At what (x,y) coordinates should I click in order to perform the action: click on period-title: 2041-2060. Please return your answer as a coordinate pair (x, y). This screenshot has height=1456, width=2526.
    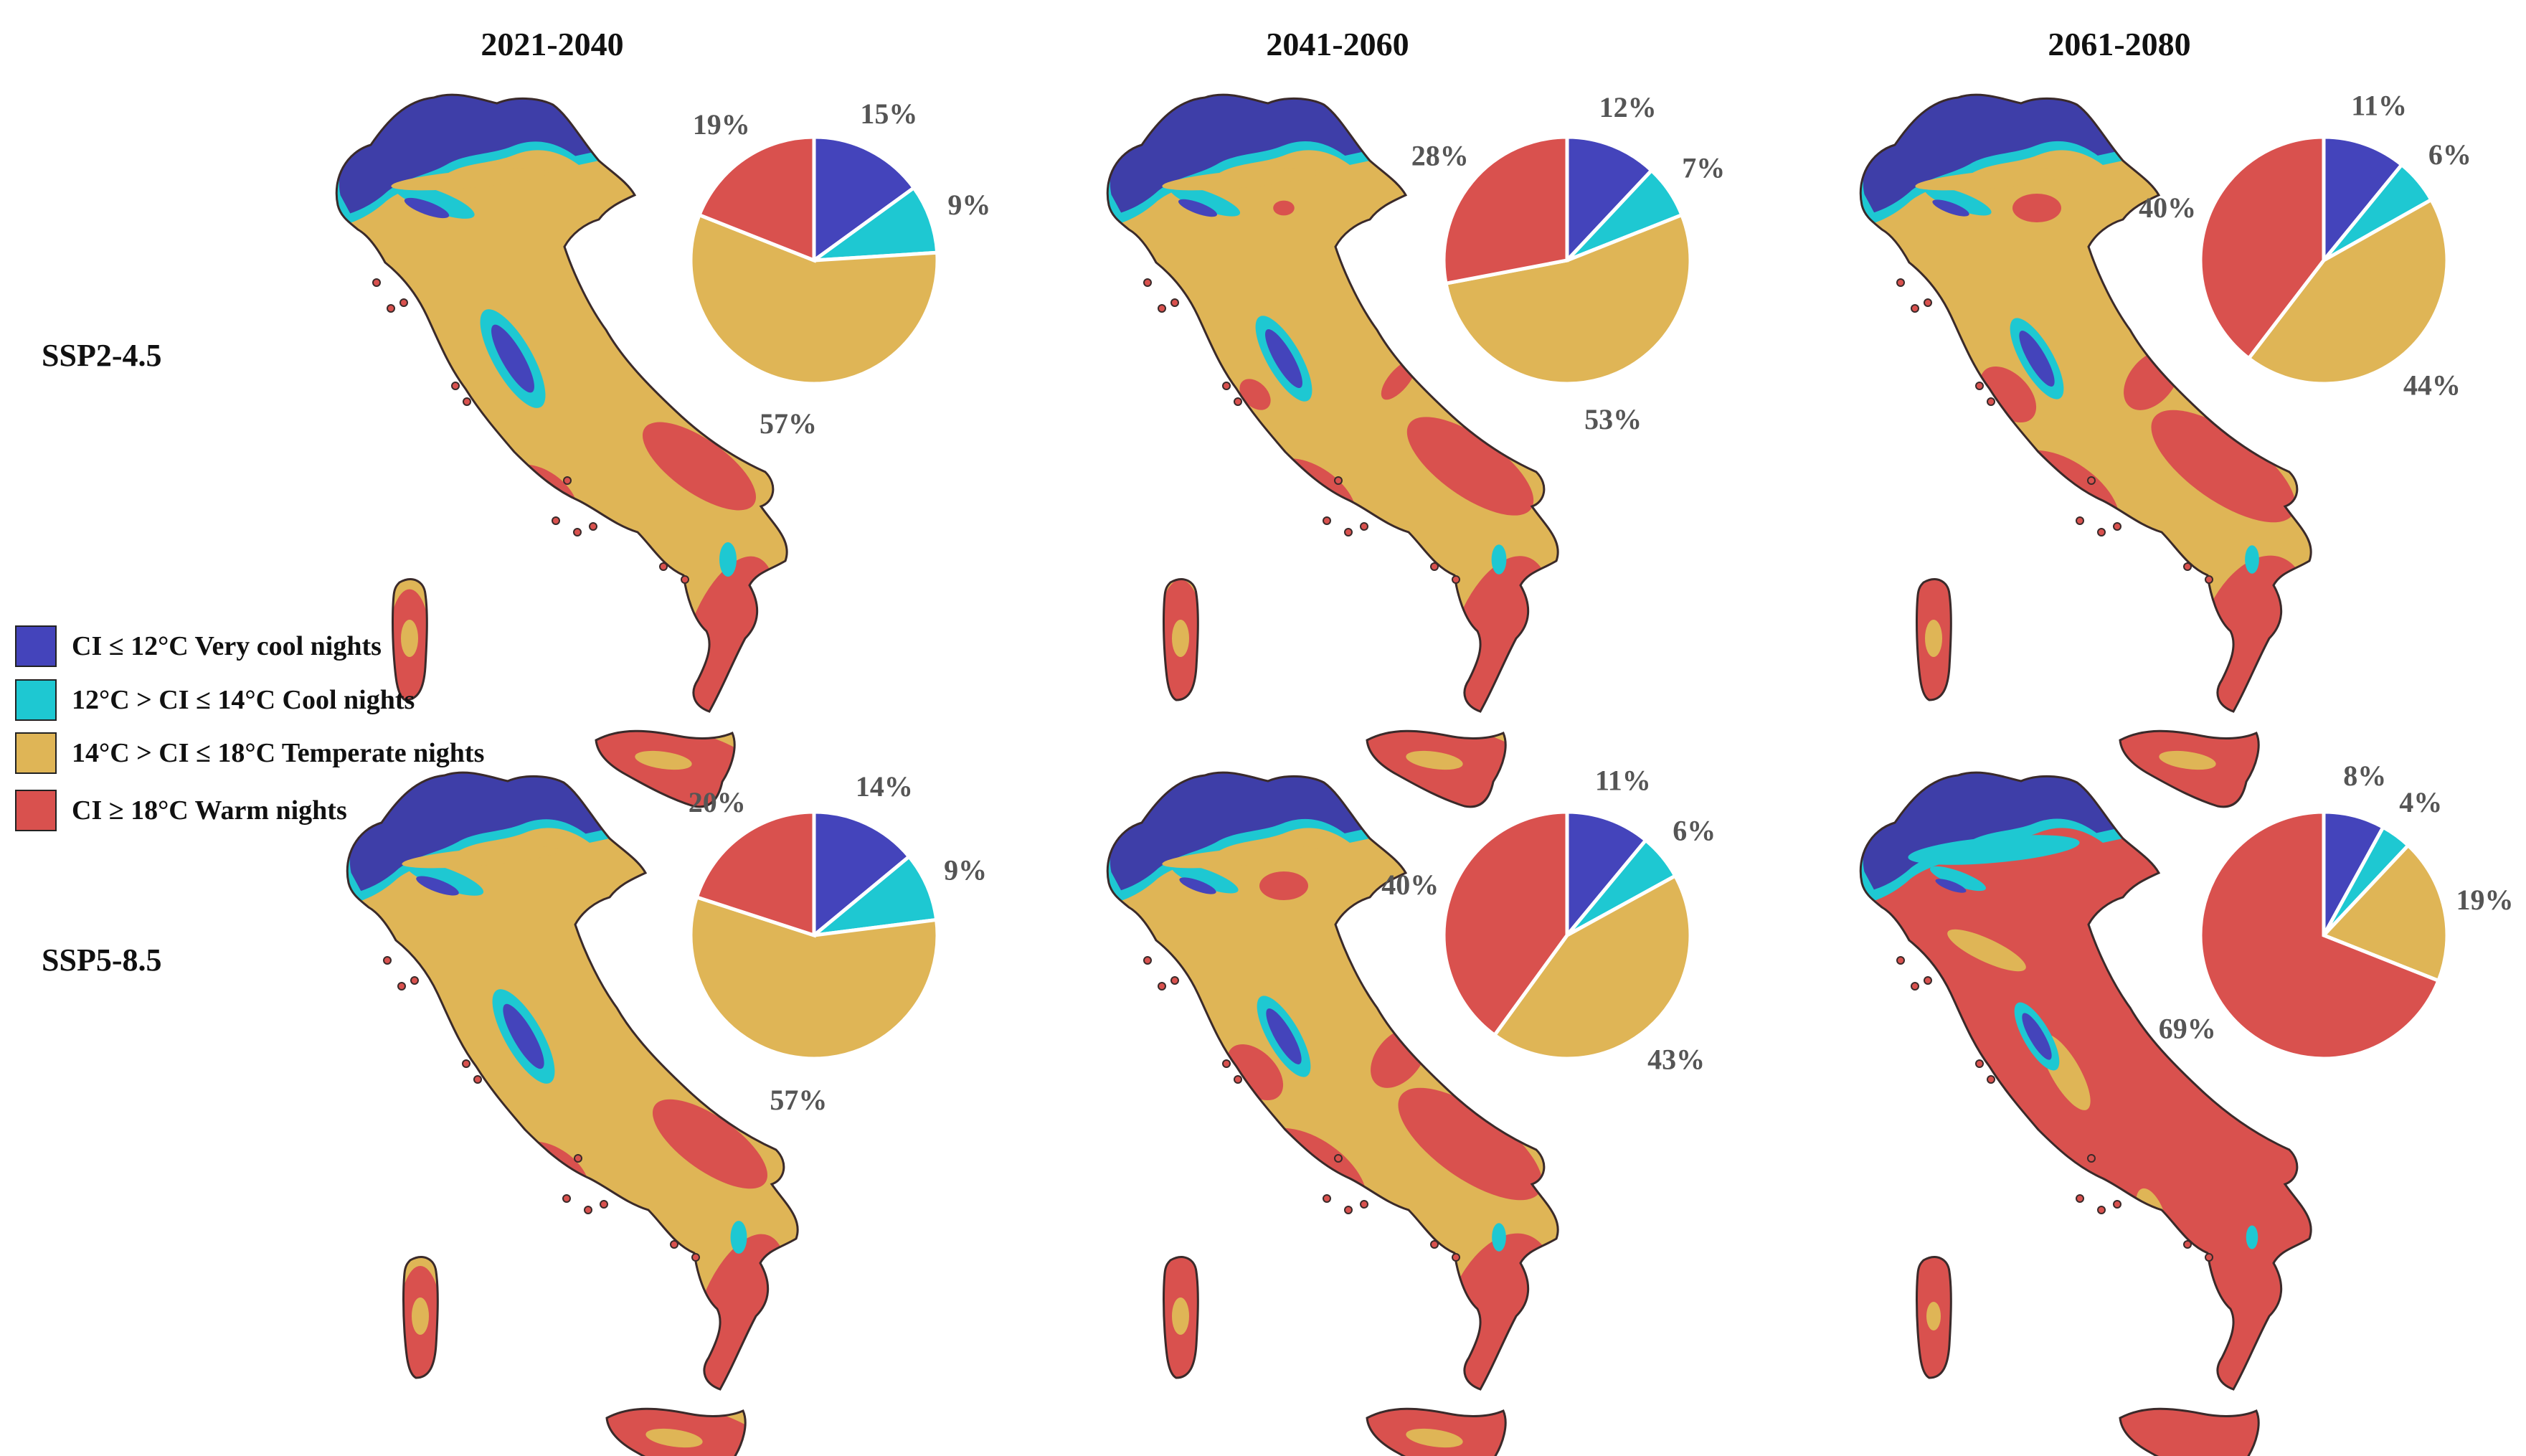
    Looking at the image, I should click on (1337, 44).